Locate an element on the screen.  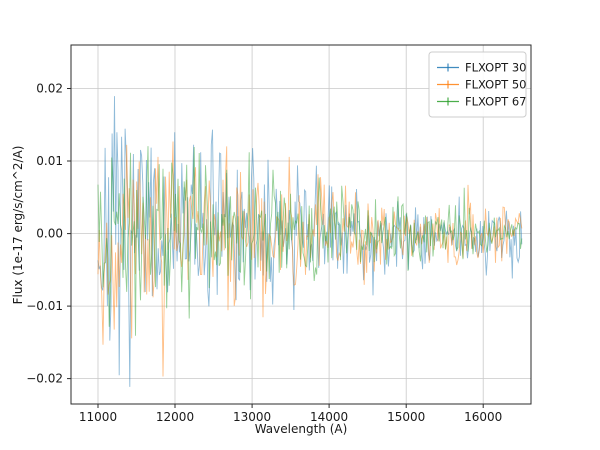
x-tick-label: 16000 is located at coordinates (483, 417).